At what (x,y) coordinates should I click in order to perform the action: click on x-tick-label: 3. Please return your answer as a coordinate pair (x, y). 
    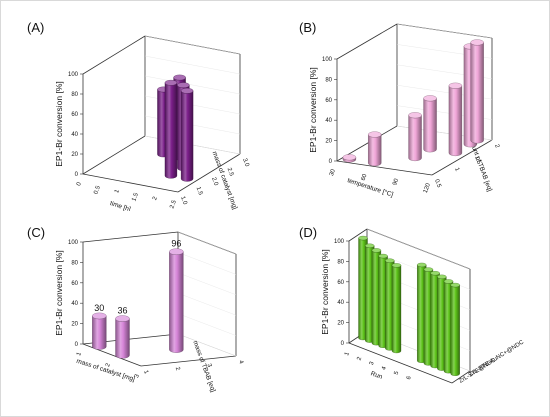
    Looking at the image, I should click on (372, 363).